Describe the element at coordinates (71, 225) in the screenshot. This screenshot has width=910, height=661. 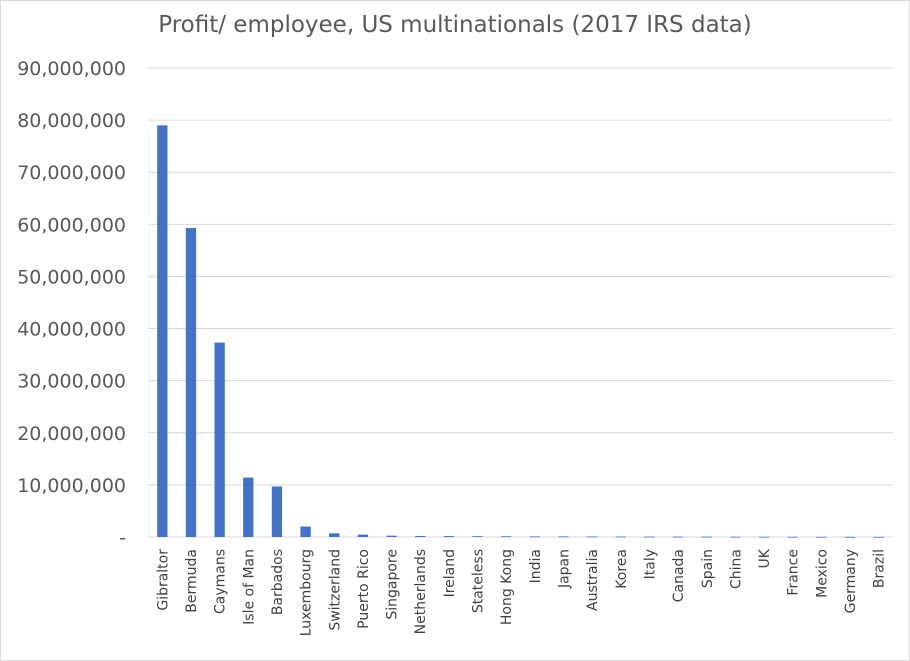
I see `y-tick-label: 60,000,000` at that location.